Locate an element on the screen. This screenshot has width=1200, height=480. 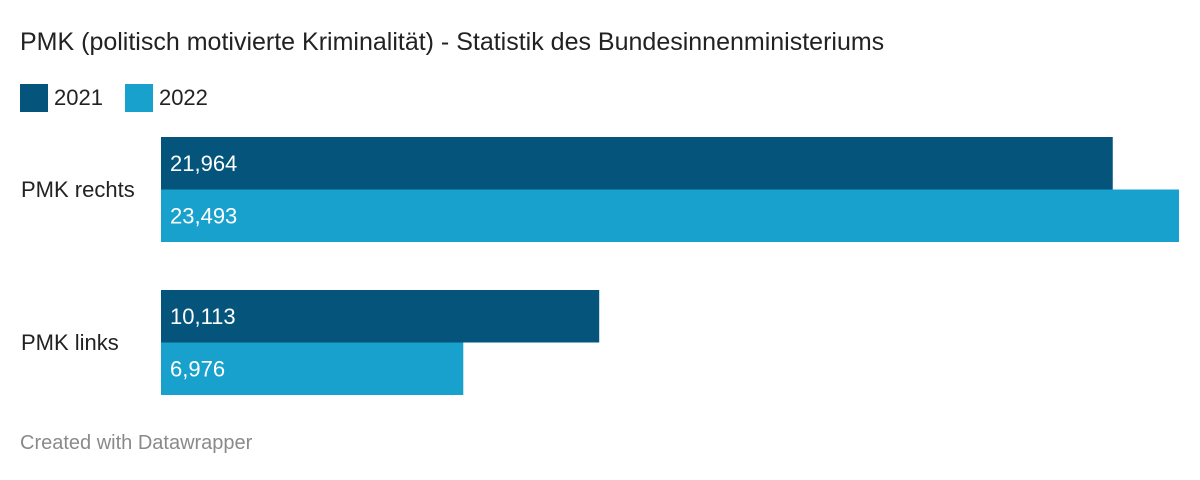
legend-item-2021: 2021 is located at coordinates (61, 98).